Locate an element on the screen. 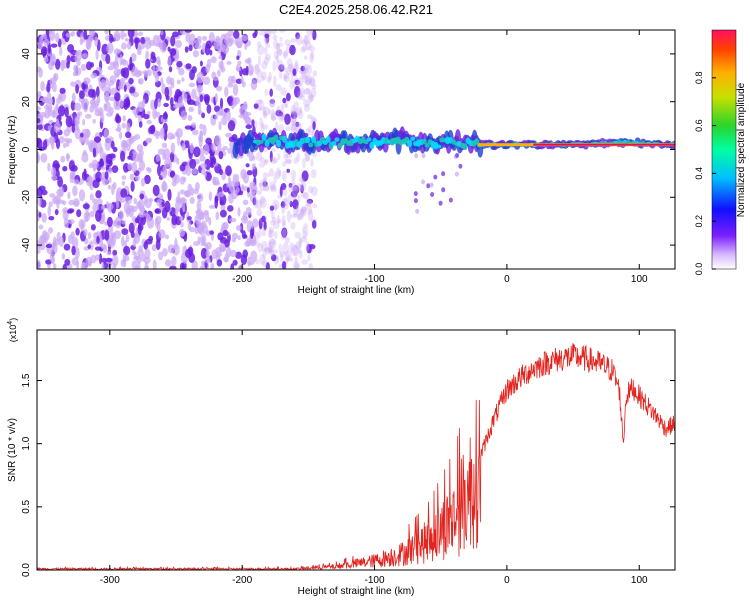  colorbar-tick-label: 0.8 is located at coordinates (699, 78).